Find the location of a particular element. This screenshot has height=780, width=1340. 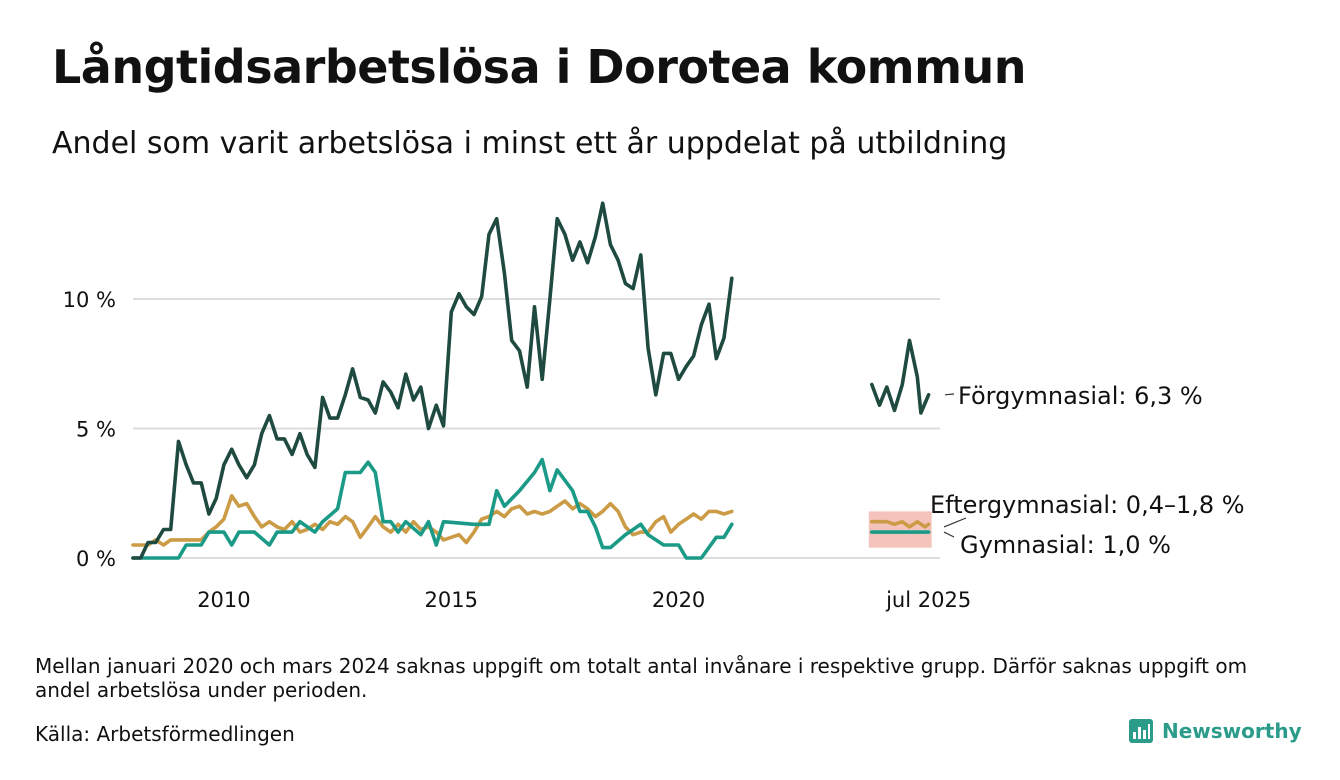

y-tick-label: 0 % is located at coordinates (96, 559).